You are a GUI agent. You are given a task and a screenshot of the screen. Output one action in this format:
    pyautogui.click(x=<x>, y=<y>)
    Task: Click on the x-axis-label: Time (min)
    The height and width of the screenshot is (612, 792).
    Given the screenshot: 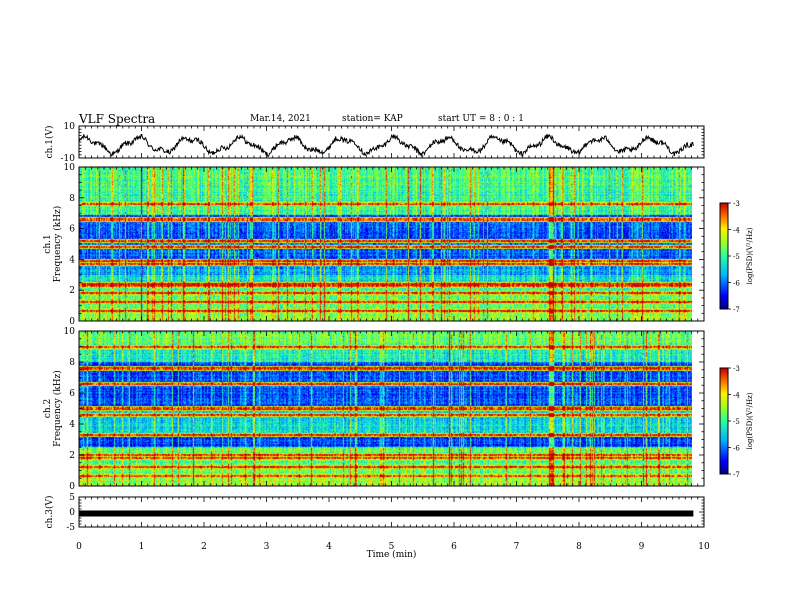 What is the action you would take?
    pyautogui.click(x=392, y=554)
    